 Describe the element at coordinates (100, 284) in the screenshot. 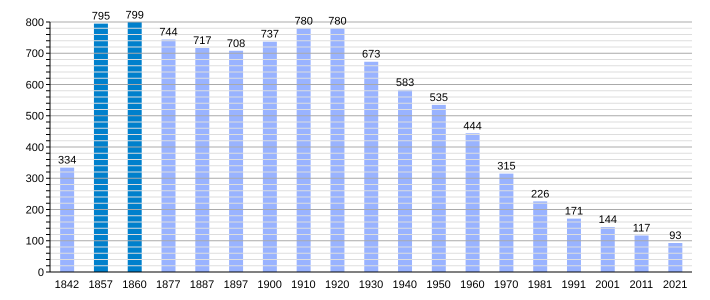

I see `x-tick-label: 1857` at that location.